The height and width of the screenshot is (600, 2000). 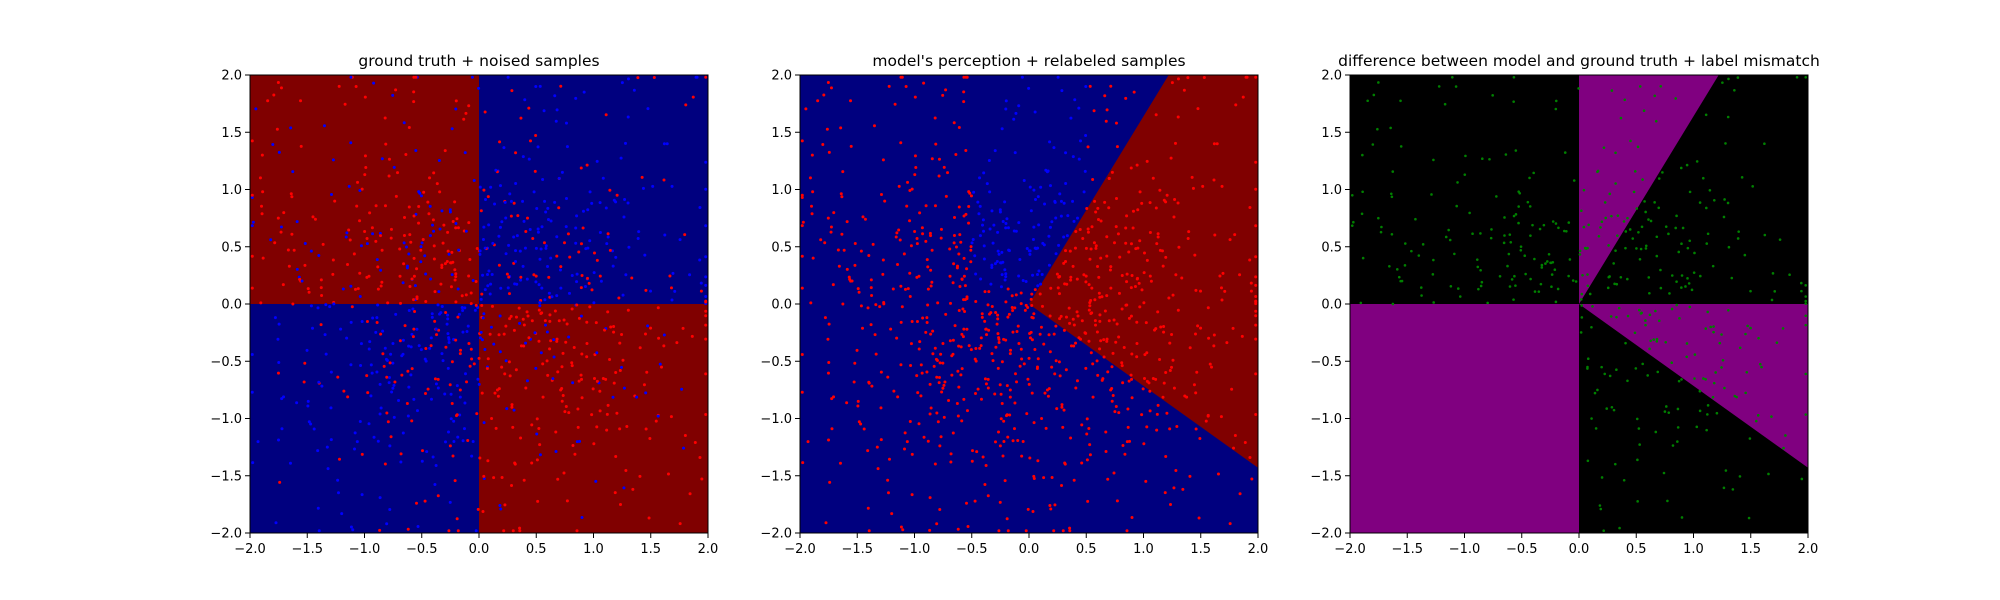 What do you see at coordinates (1579, 549) in the screenshot?
I see `x-tick-label: 0.0` at bounding box center [1579, 549].